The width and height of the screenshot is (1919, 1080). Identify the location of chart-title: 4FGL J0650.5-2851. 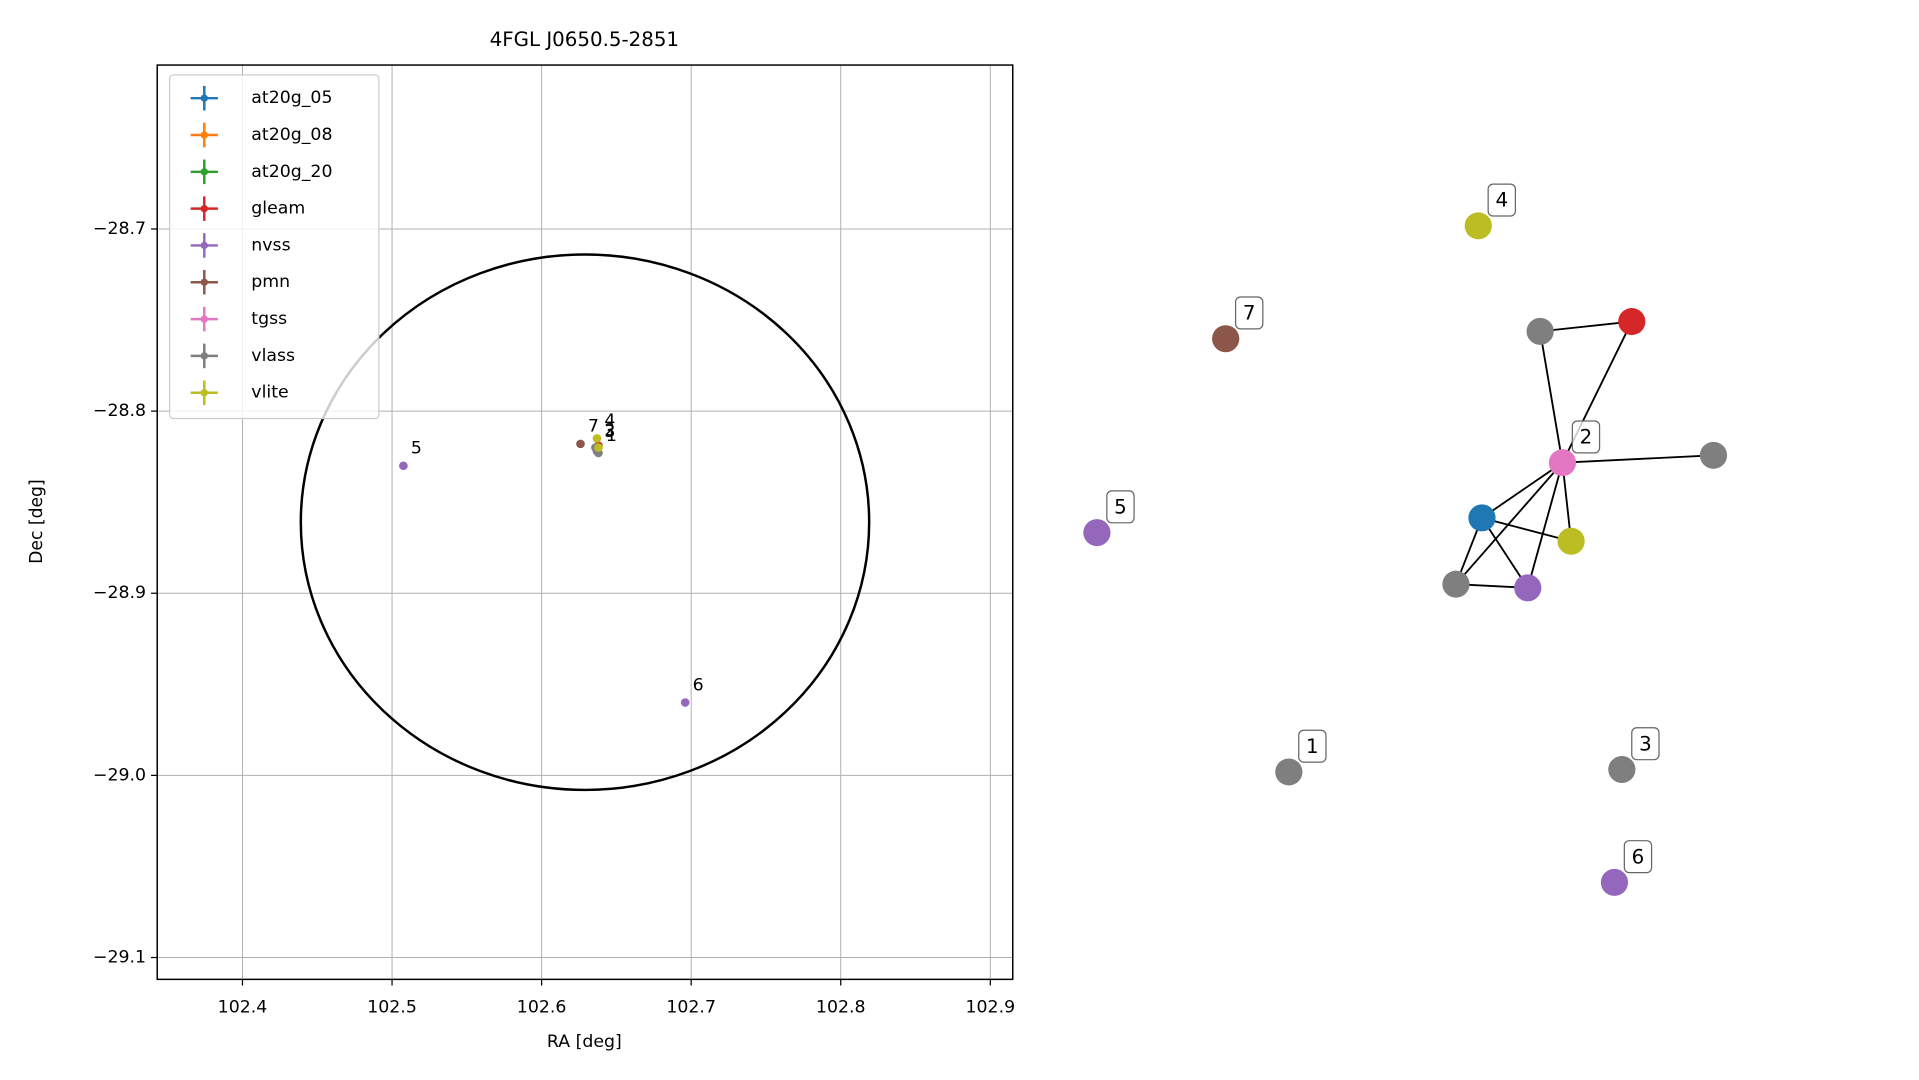
(584, 39).